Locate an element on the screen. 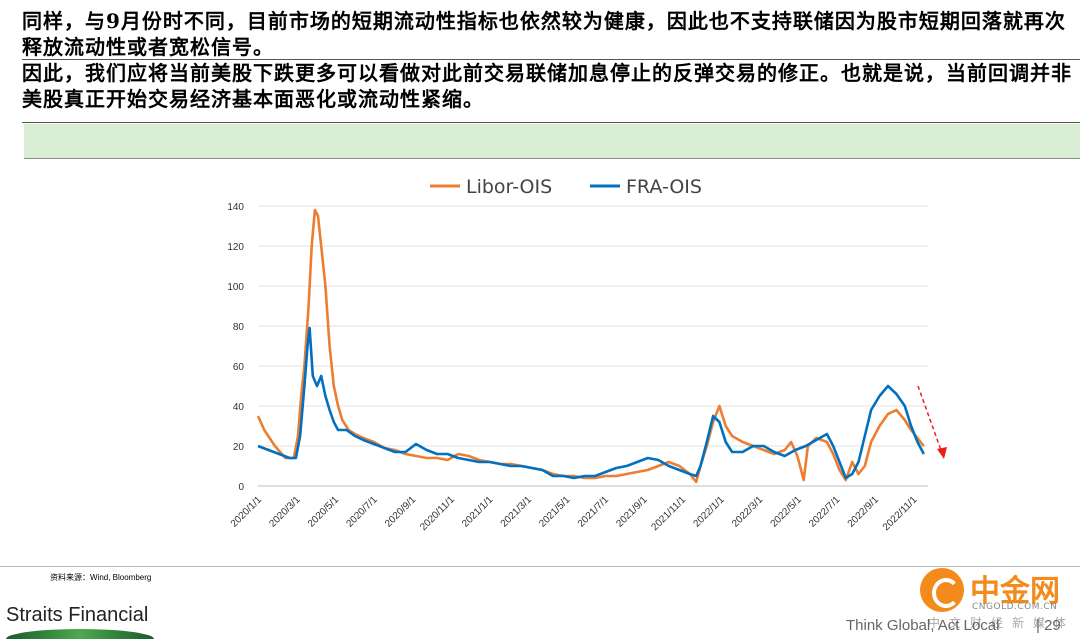  y-tick-label: 80 is located at coordinates (239, 327).